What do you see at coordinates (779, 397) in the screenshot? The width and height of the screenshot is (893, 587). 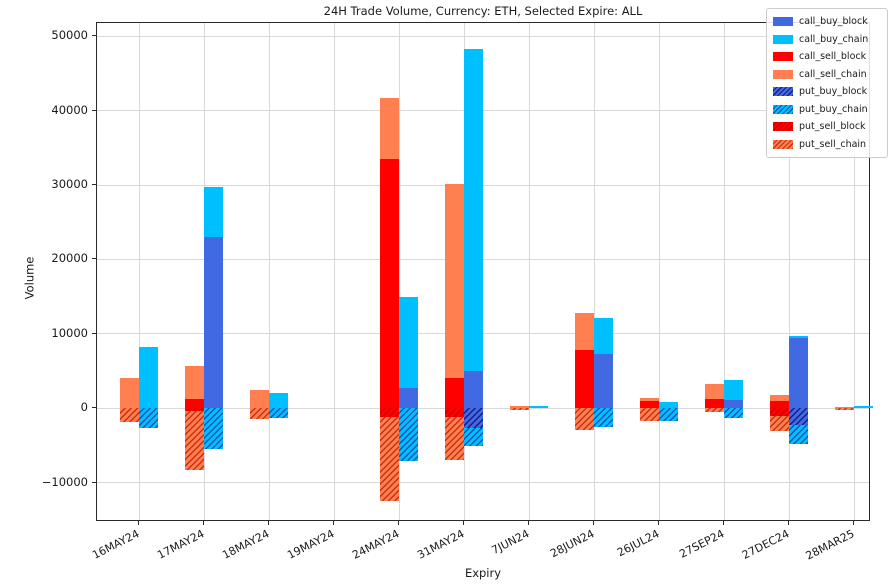 I see `bar-call_sell_chain-27DEC24` at bounding box center [779, 397].